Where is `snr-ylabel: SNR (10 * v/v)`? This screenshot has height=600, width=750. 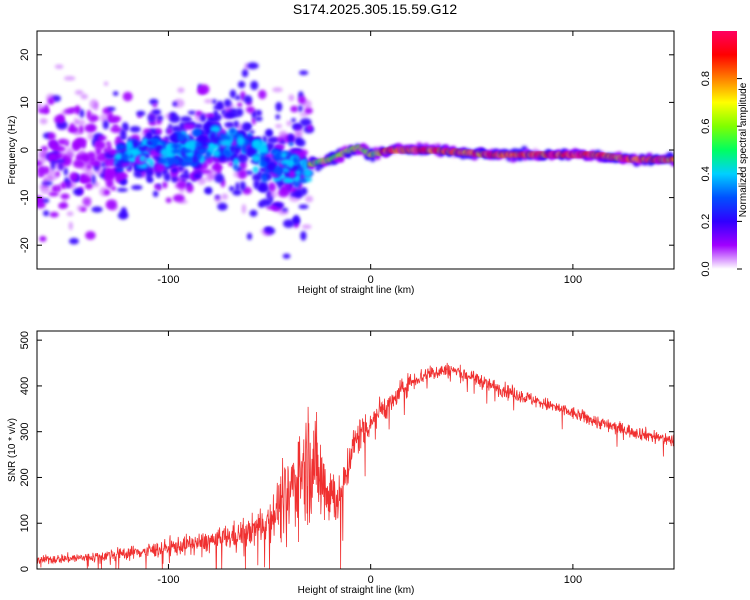
snr-ylabel: SNR (10 * v/v) is located at coordinates (12, 450).